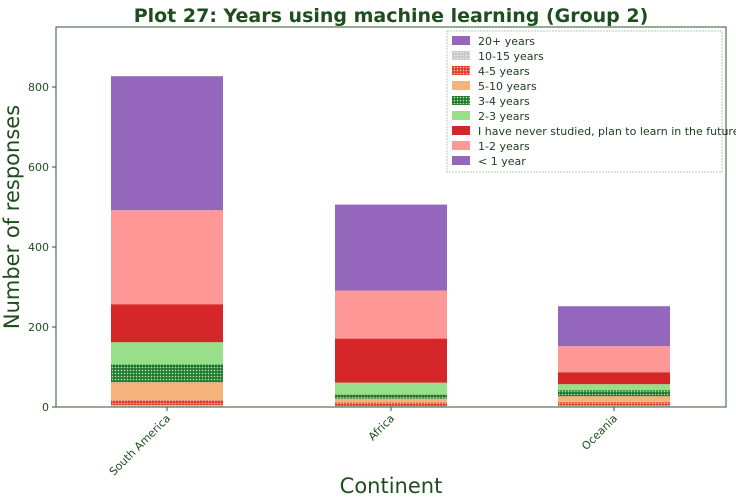 The width and height of the screenshot is (736, 503). I want to click on bar-south-america-i-have-never-studied-plan-to-learn-in-the-future, so click(167, 323).